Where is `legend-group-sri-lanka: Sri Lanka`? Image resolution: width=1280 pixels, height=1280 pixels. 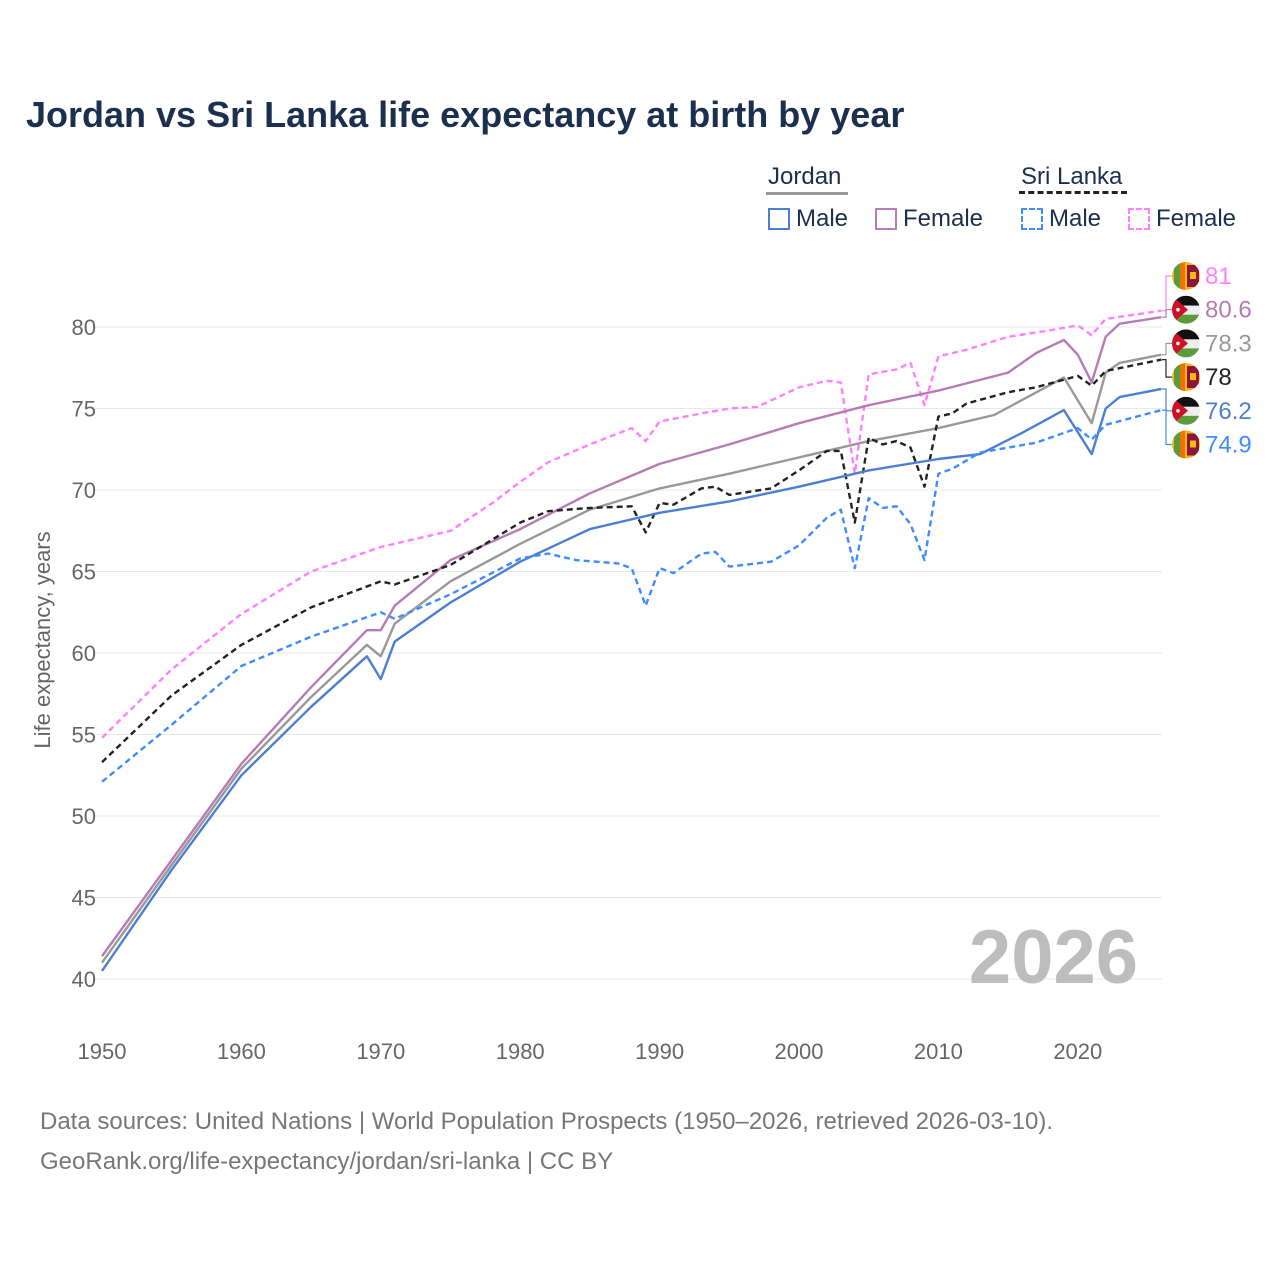
legend-group-sri-lanka: Sri Lanka is located at coordinates (1072, 176).